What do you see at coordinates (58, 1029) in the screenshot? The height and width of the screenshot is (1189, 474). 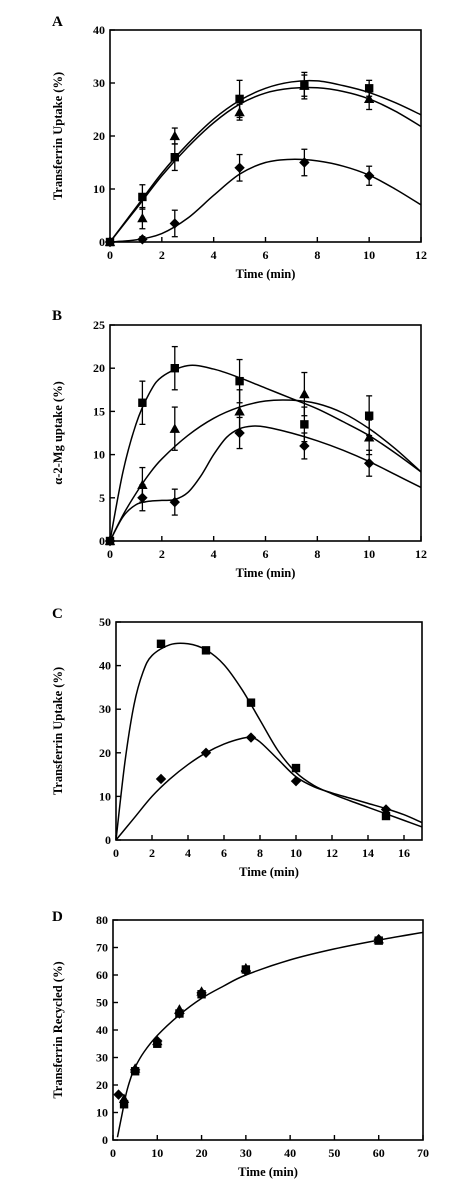 I see `y-axis-label: Transferrin Recycled (%)` at bounding box center [58, 1029].